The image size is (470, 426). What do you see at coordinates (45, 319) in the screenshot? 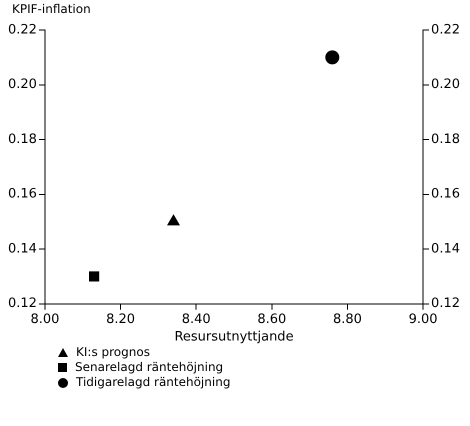
I see `x-tick-label: 8.00` at bounding box center [45, 319].